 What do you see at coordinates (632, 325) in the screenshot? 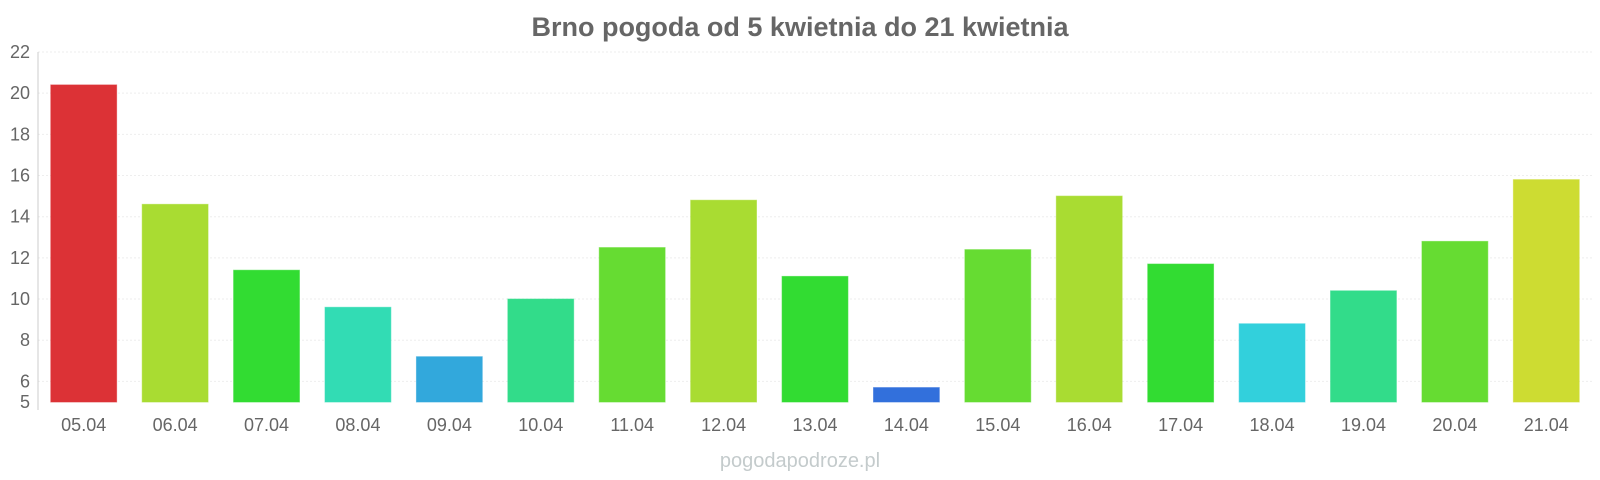
I see `bar-11.04` at bounding box center [632, 325].